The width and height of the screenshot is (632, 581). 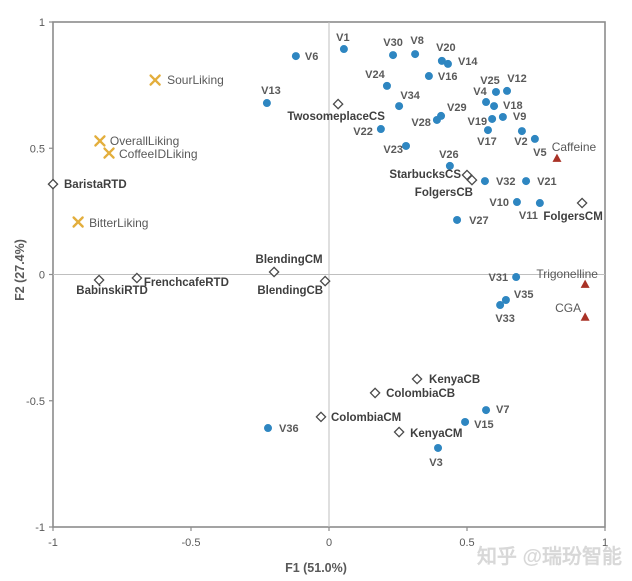 I want to click on label-BaristaRTD: BaristaRTD, so click(x=95, y=185).